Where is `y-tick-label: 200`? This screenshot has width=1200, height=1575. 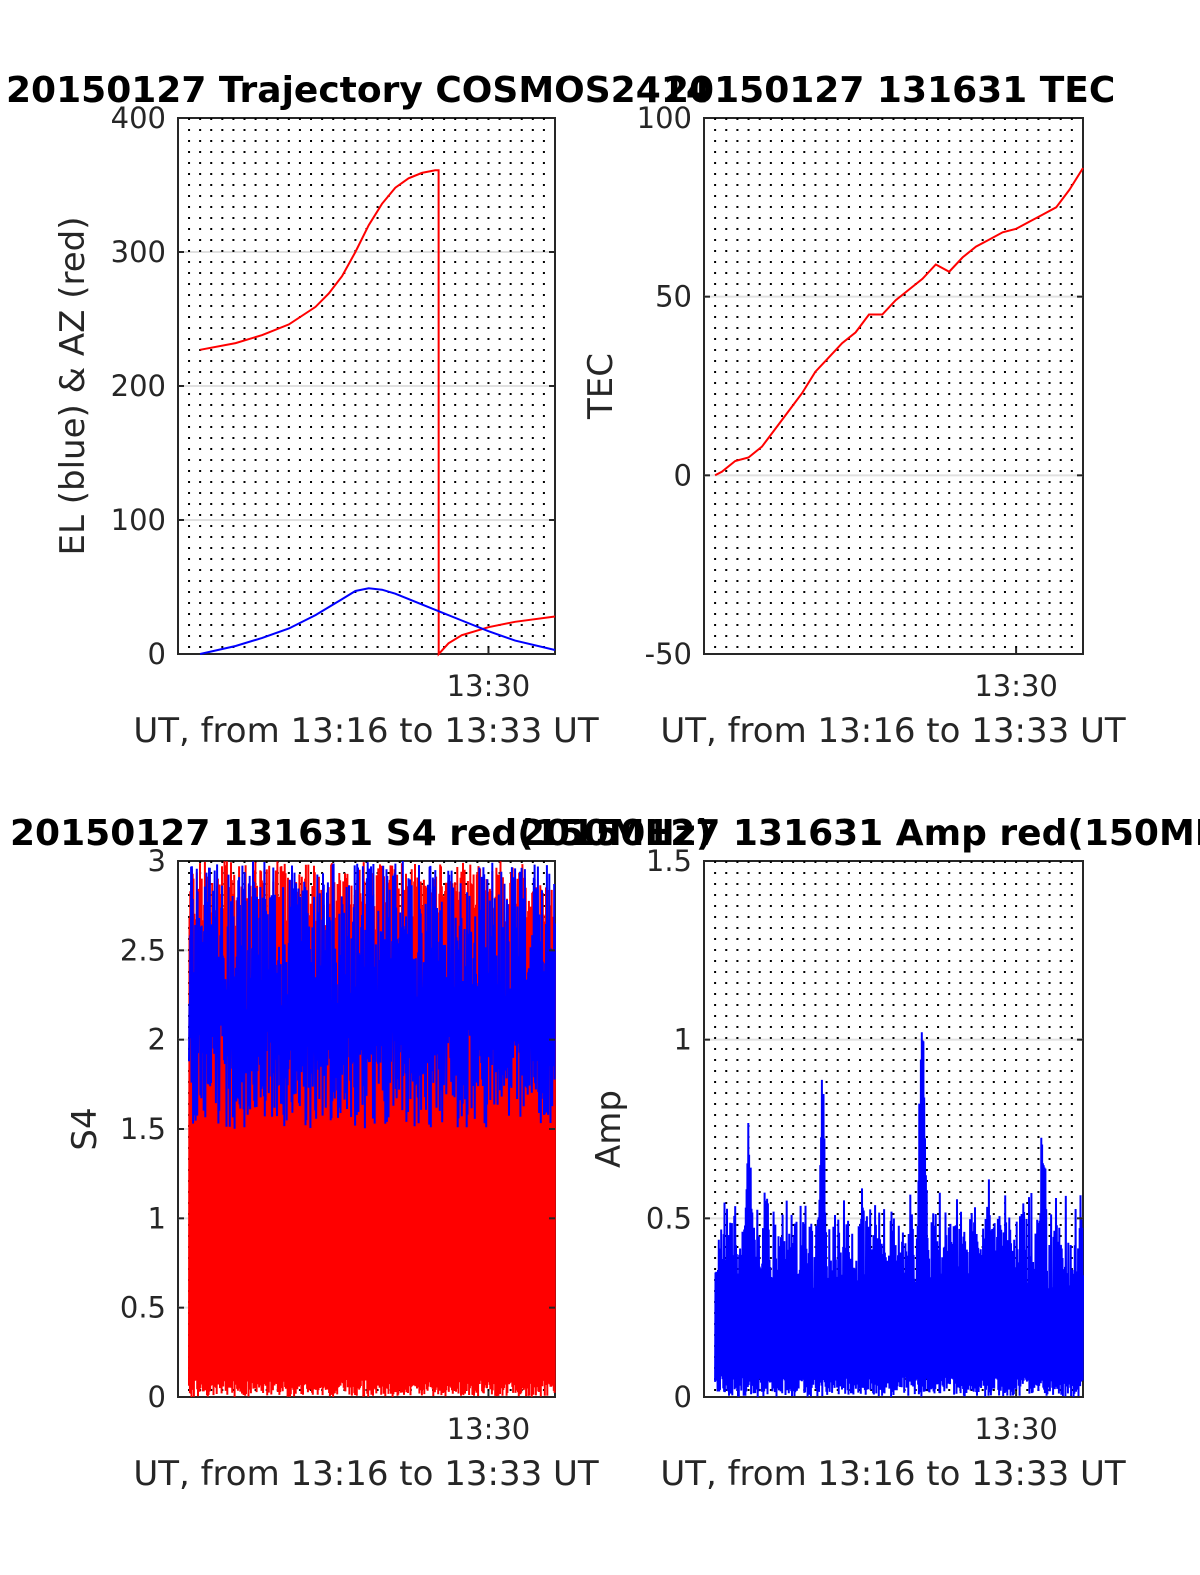 y-tick-label: 200 is located at coordinates (138, 386).